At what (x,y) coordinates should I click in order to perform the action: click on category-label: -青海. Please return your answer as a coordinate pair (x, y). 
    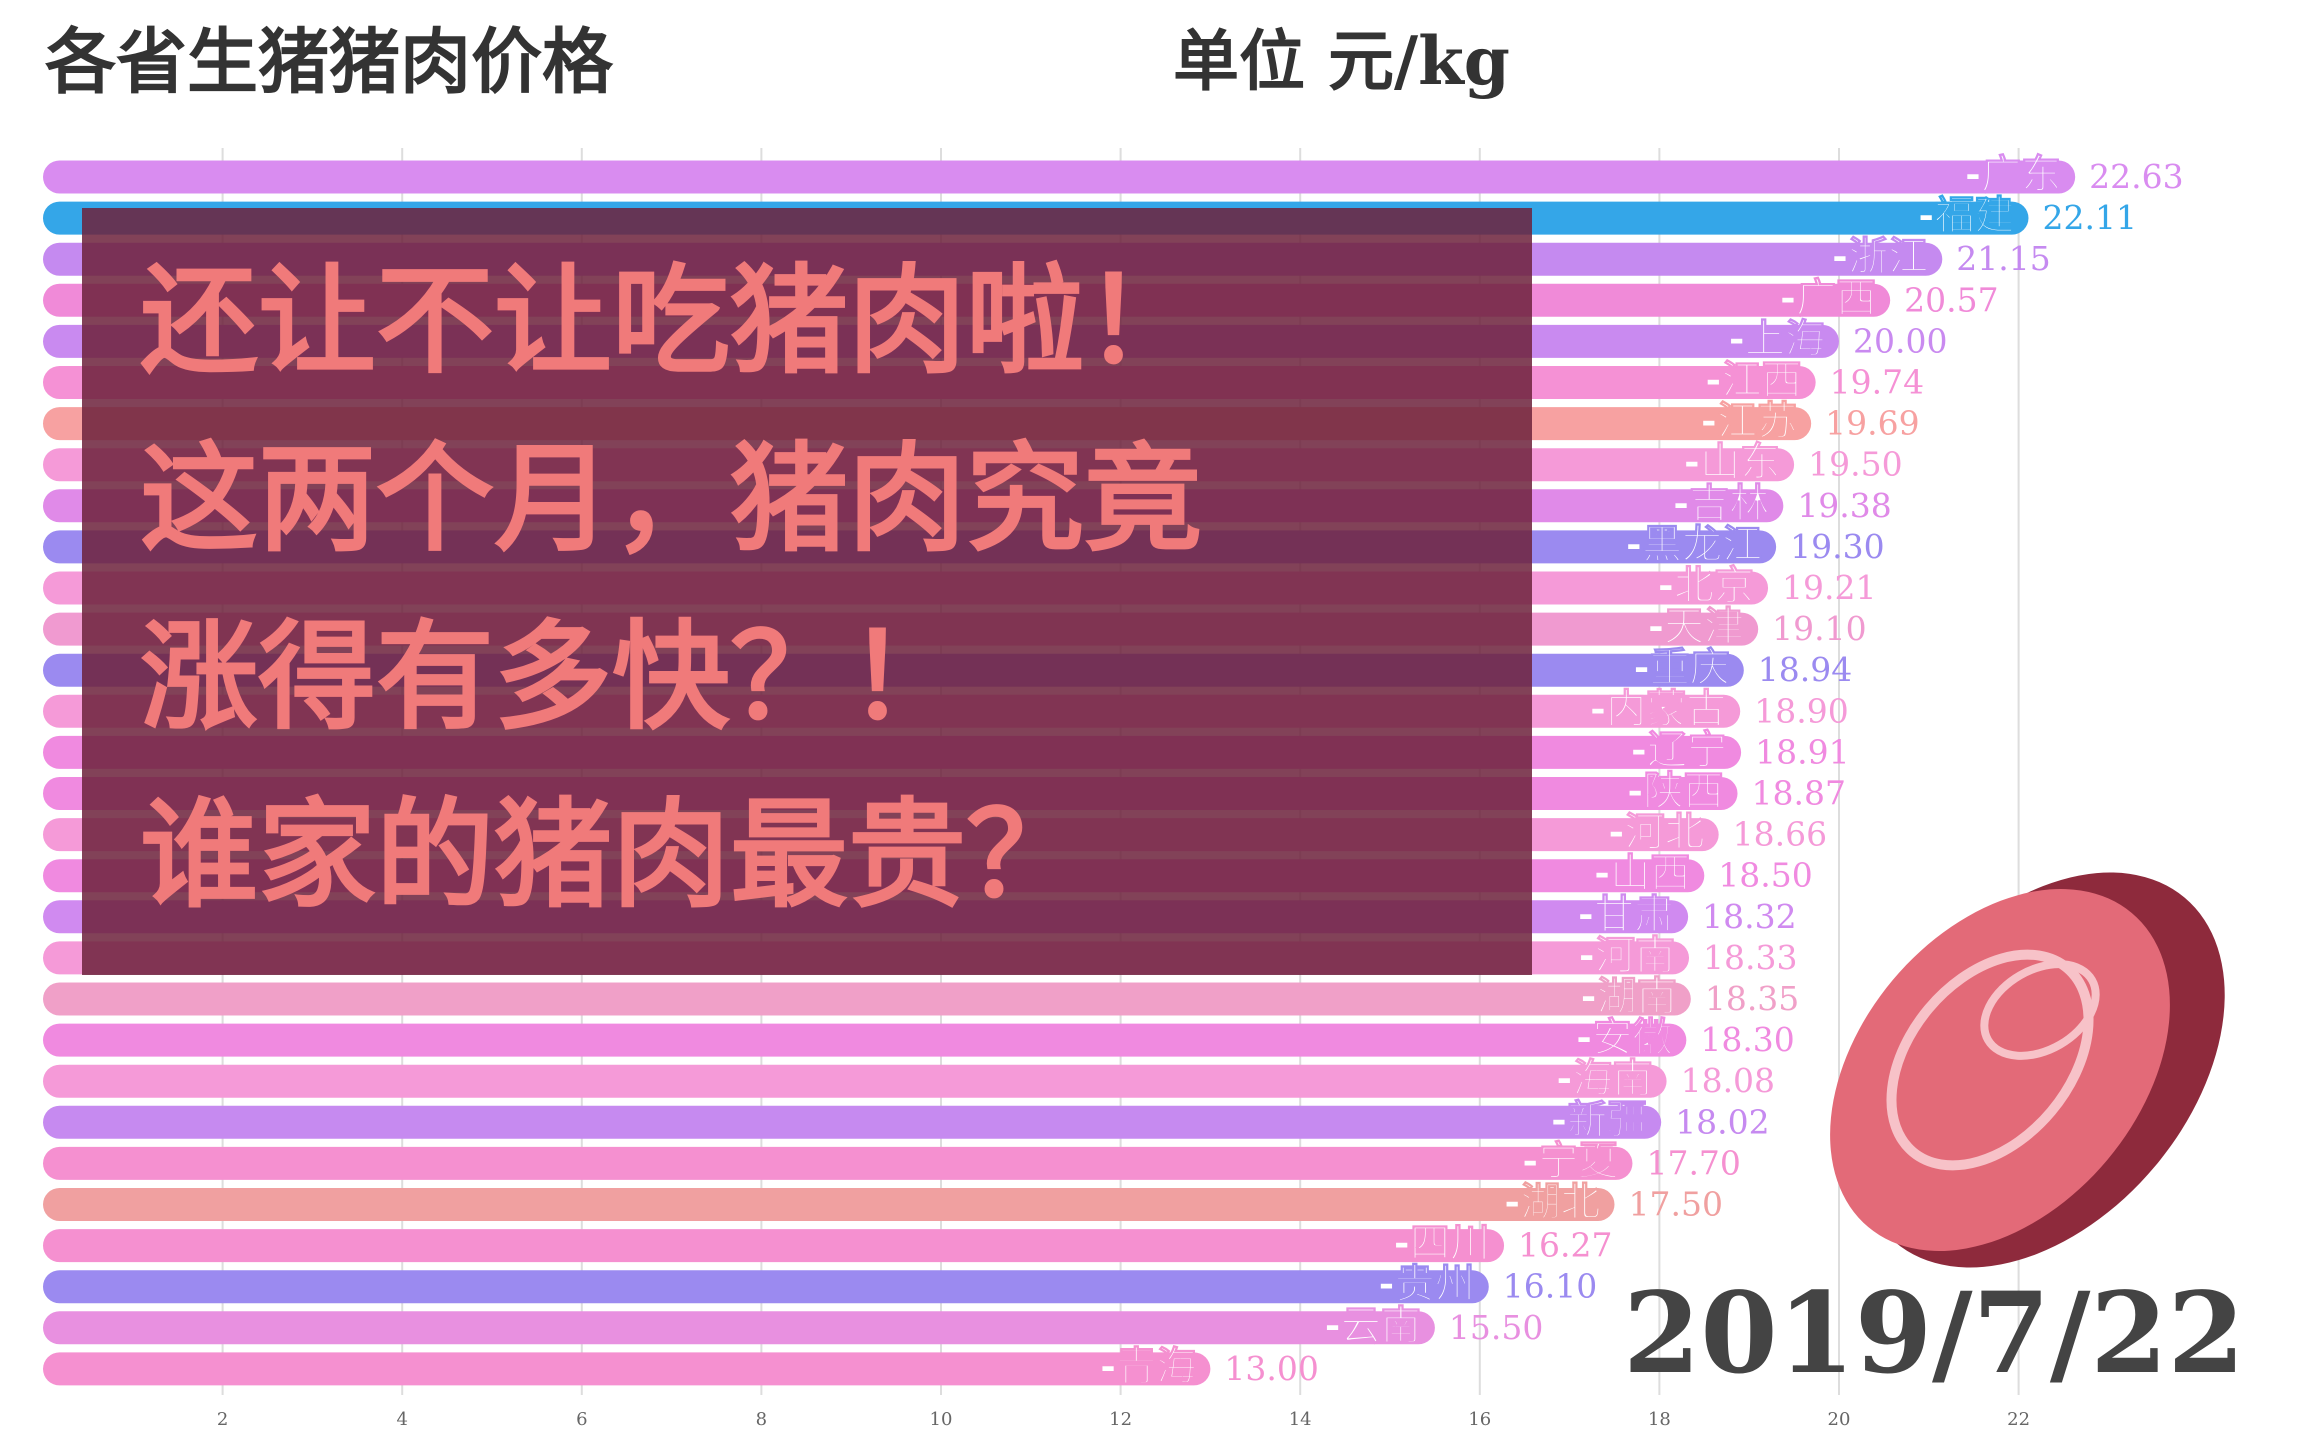
    Looking at the image, I should click on (1148, 1367).